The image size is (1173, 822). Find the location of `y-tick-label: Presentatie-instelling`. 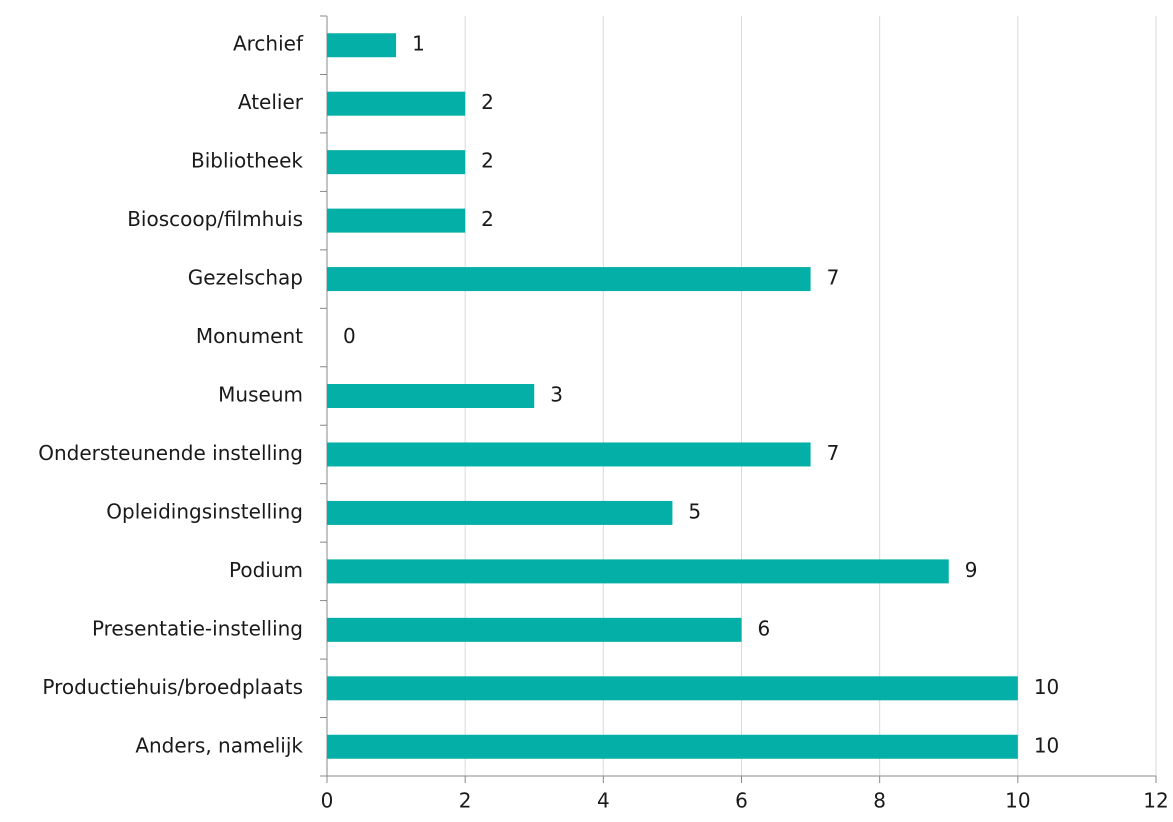

y-tick-label: Presentatie-instelling is located at coordinates (197, 628).